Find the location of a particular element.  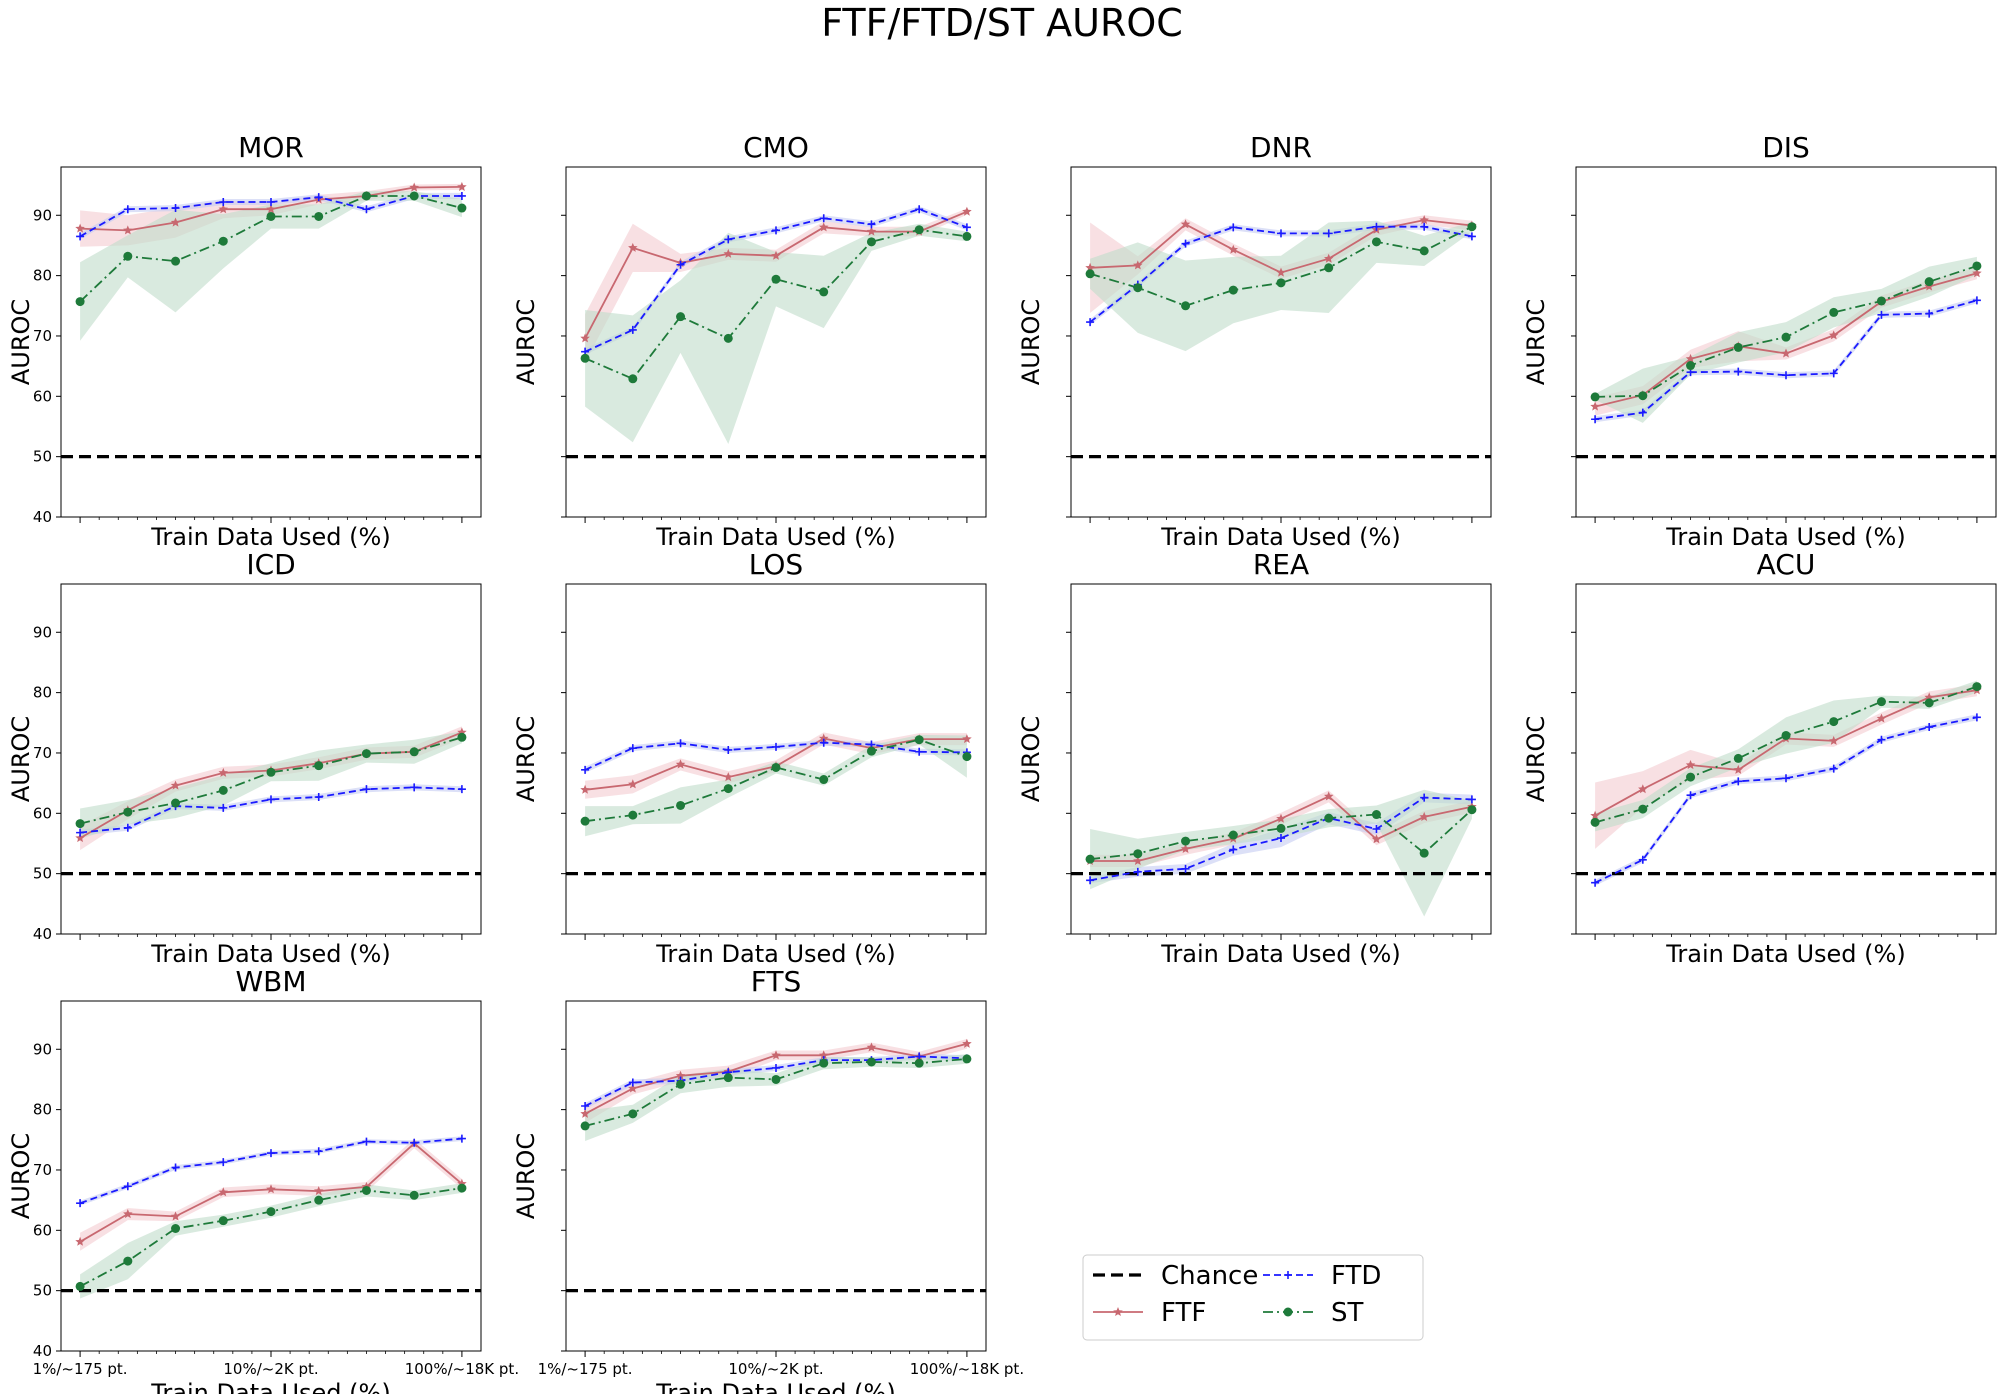

panel-title: LOS is located at coordinates (776, 564).